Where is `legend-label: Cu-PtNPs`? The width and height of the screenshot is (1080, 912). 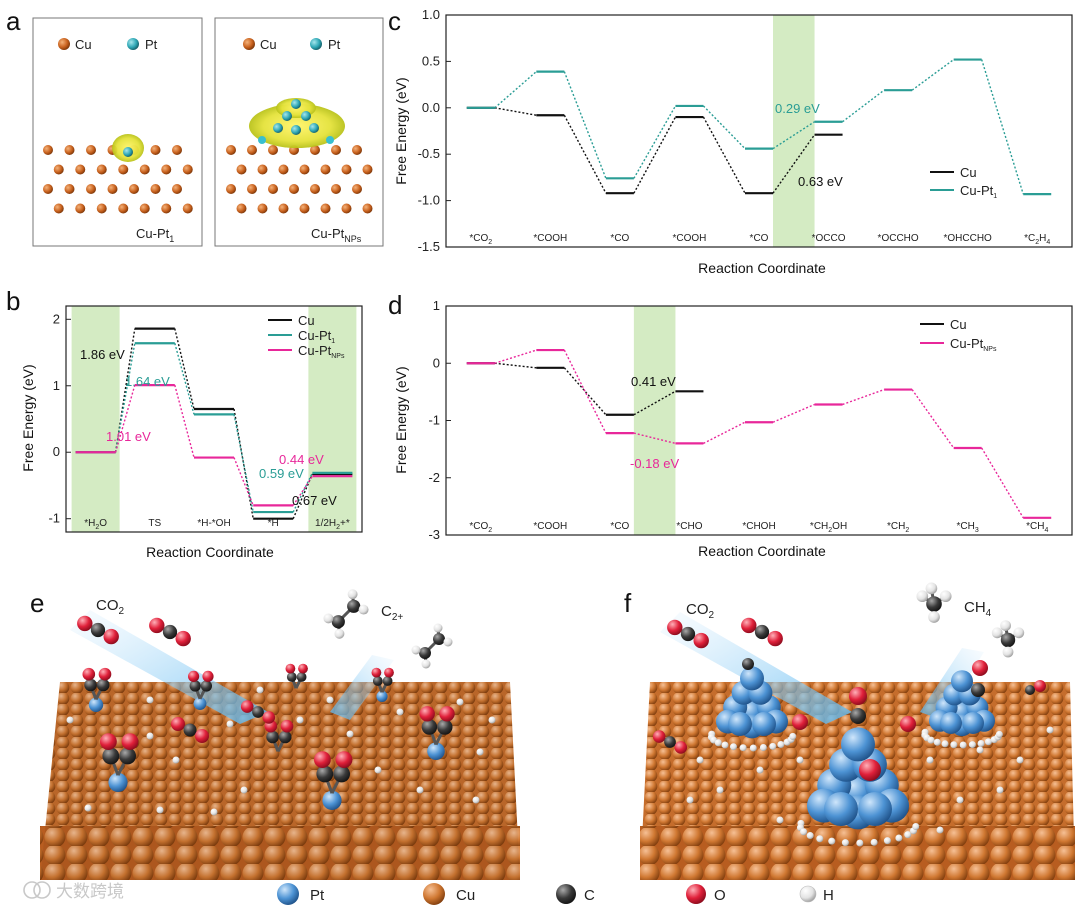
legend-label: Cu-PtNPs is located at coordinates (321, 351).